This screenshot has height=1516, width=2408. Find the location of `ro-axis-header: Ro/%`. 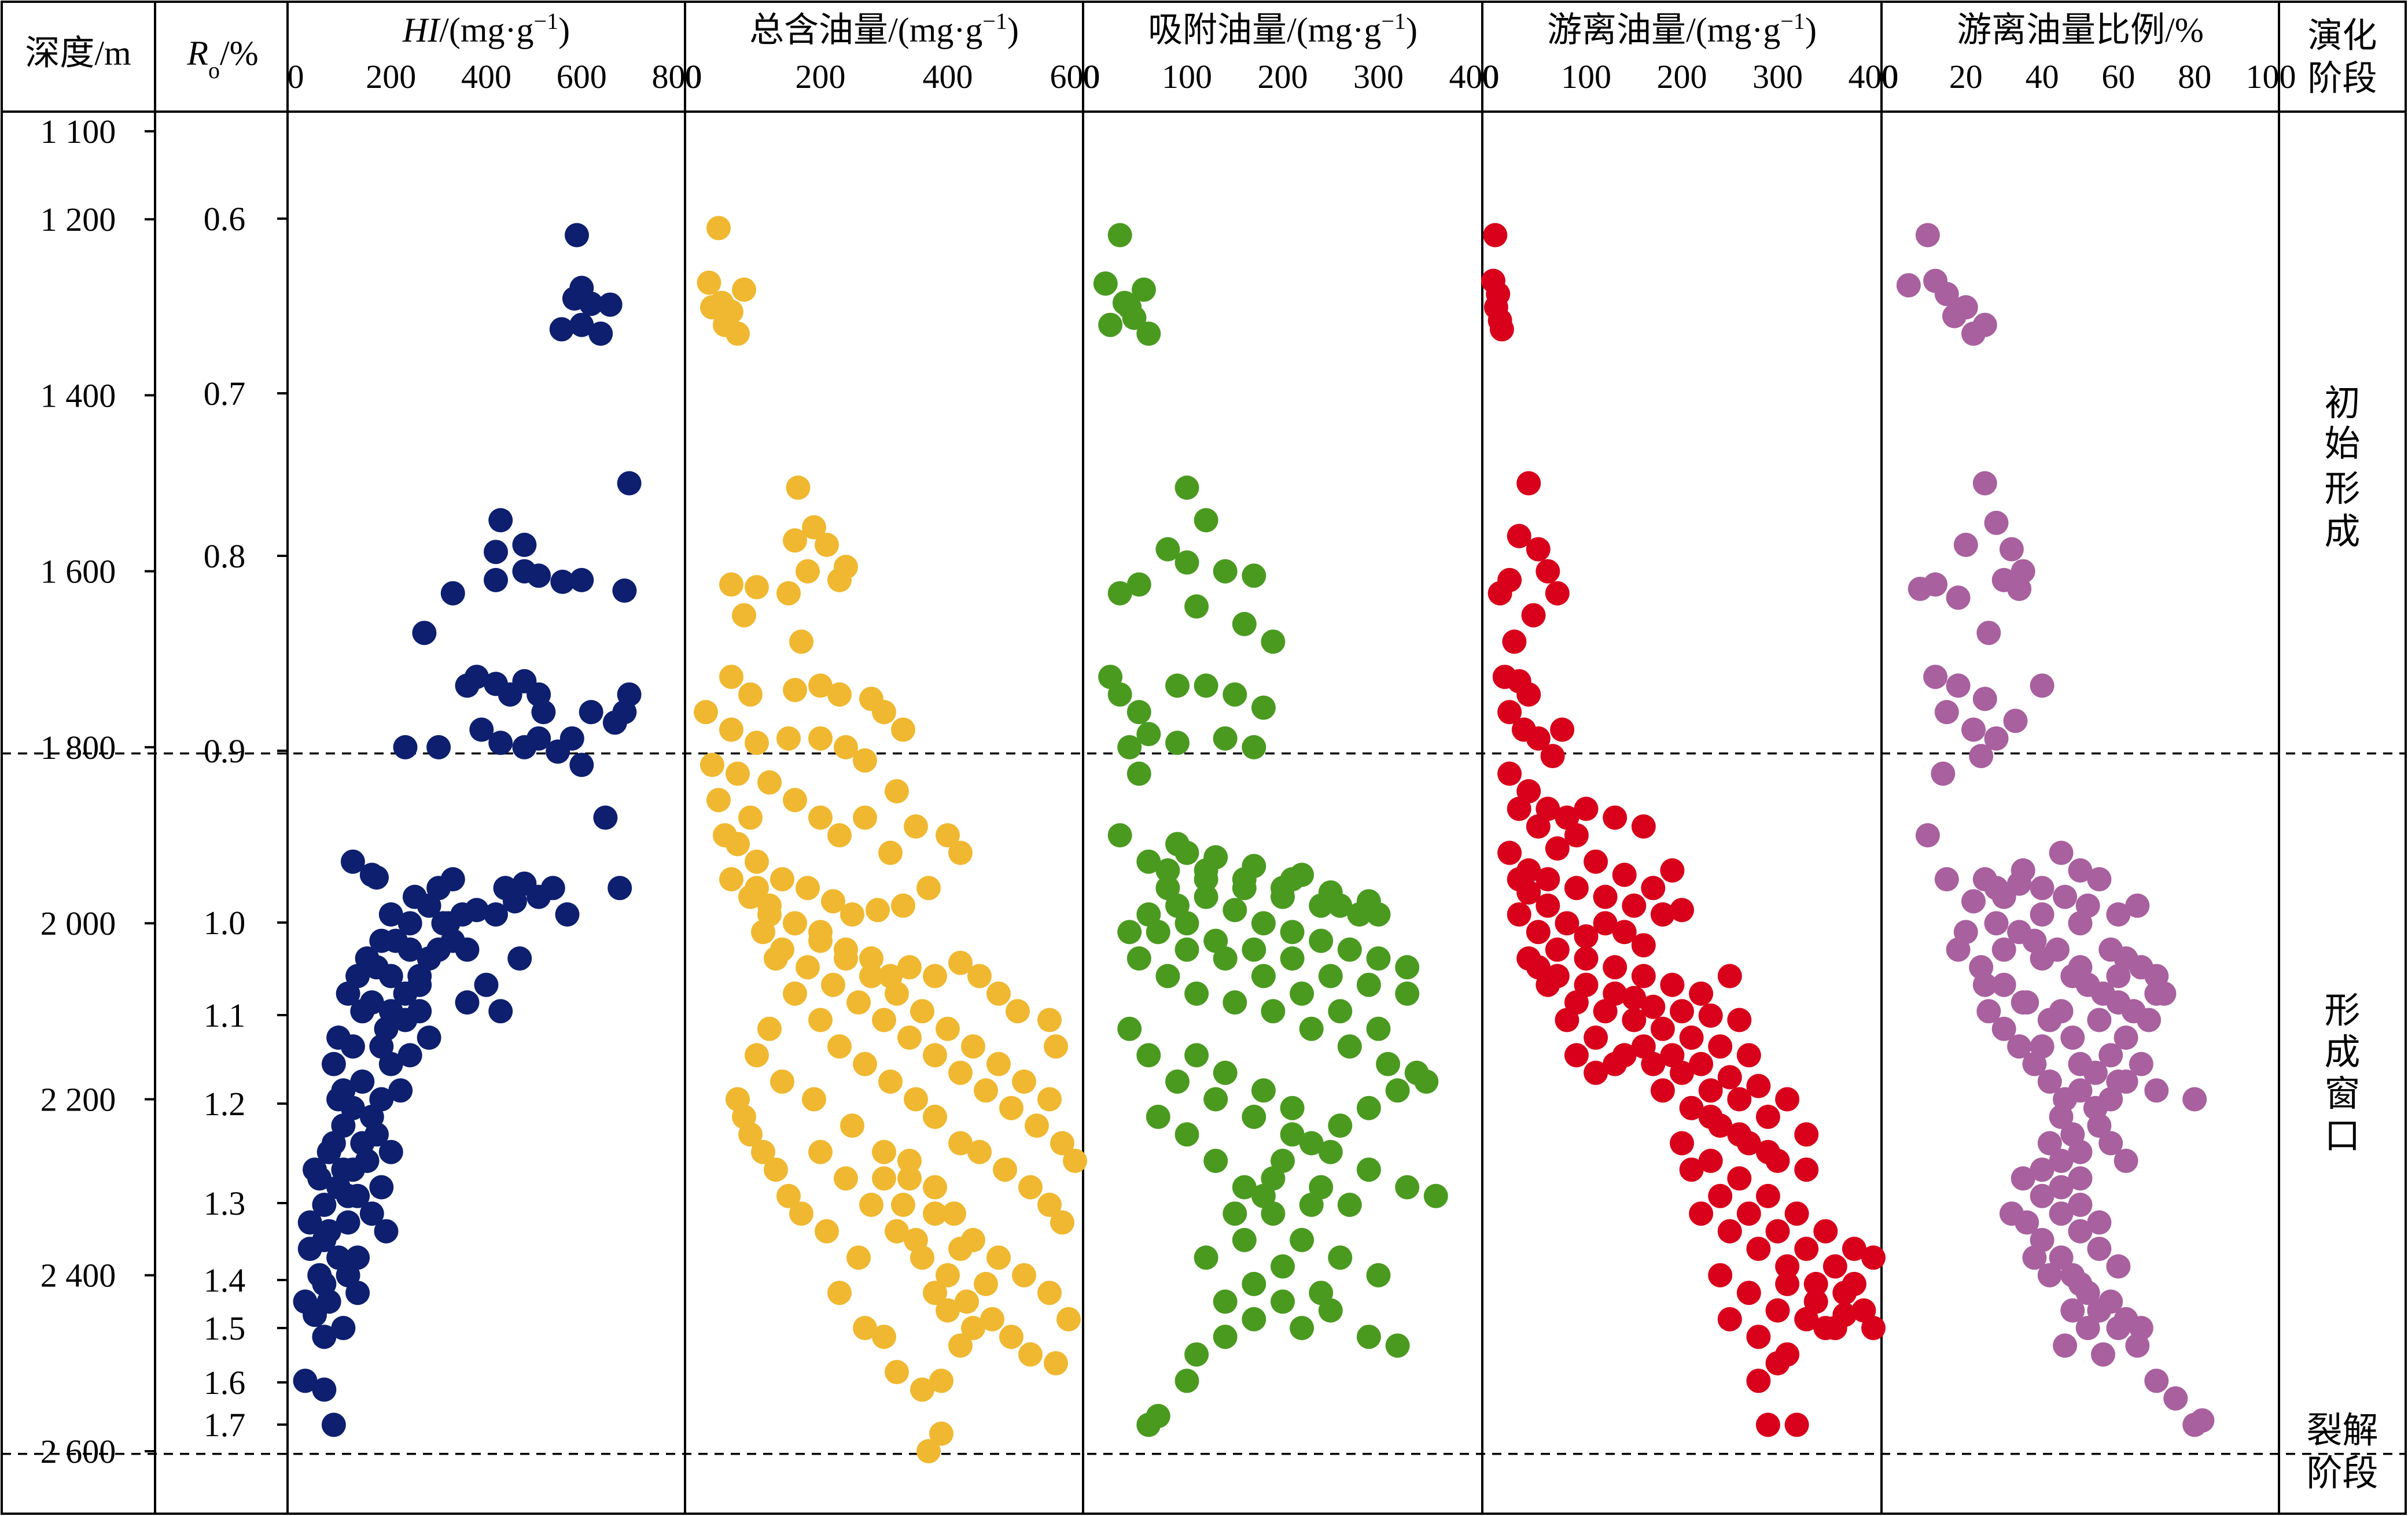

ro-axis-header: Ro/% is located at coordinates (222, 58).